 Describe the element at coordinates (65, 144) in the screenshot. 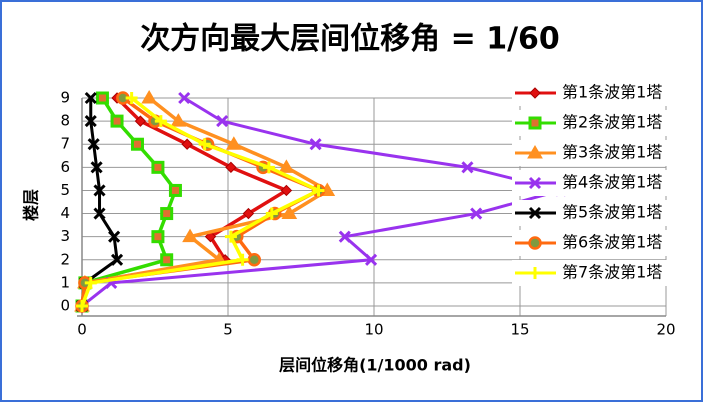

I see `y-tick-label: 7` at that location.